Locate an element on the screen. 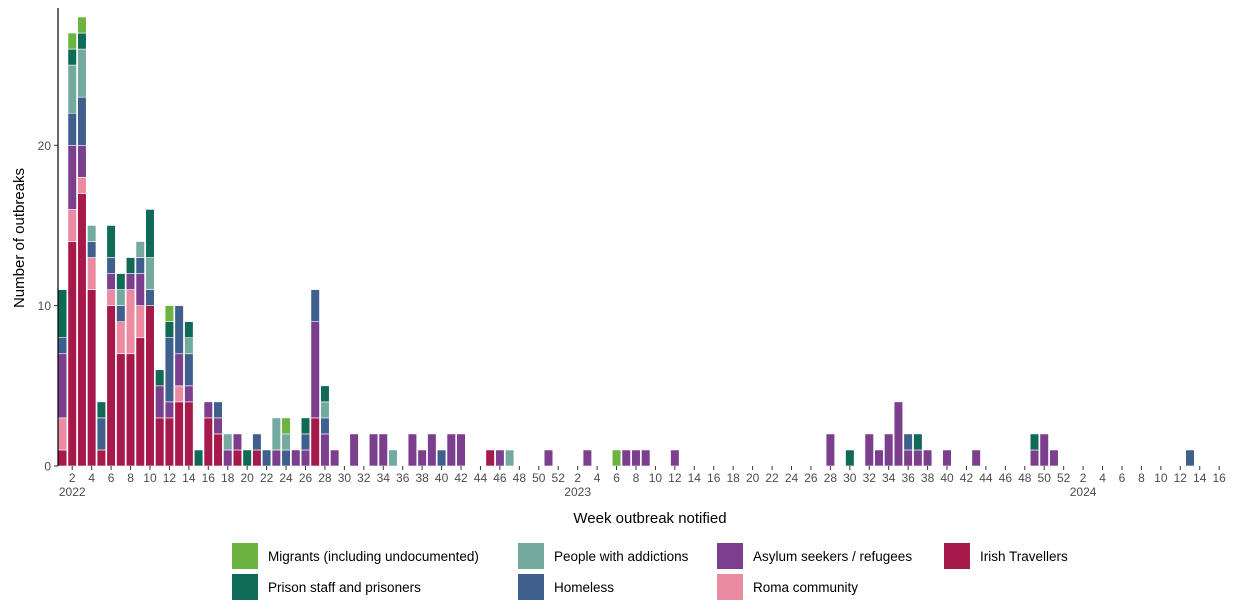 This screenshot has width=1239, height=612. legend-item-homeless: Homeless is located at coordinates (566, 587).